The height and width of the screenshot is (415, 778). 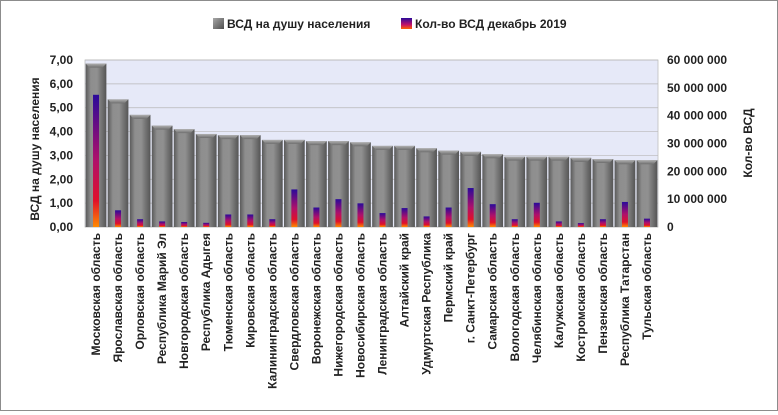 What do you see at coordinates (316, 298) in the screenshot?
I see `category-label: Воронежская область` at bounding box center [316, 298].